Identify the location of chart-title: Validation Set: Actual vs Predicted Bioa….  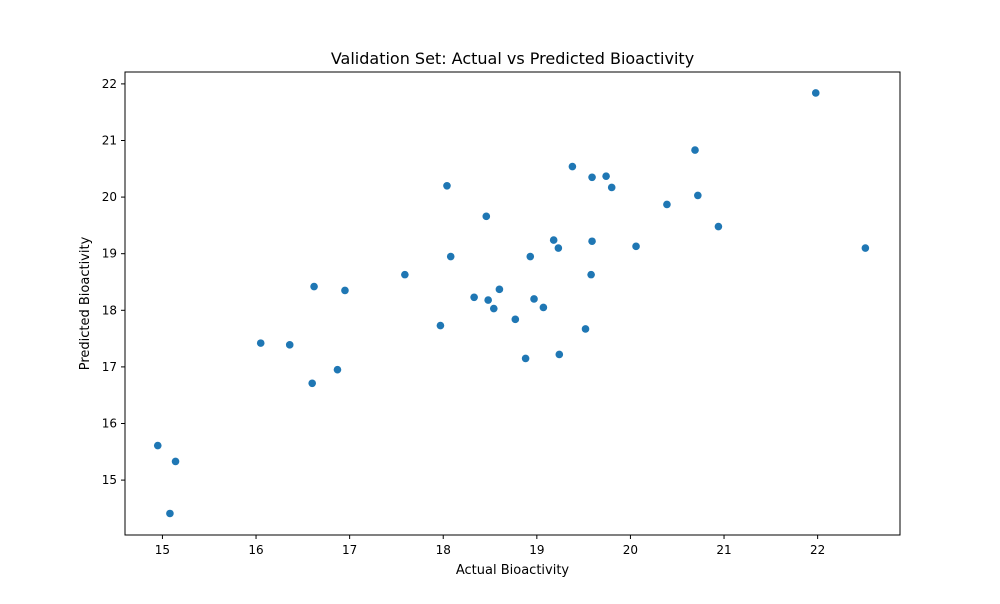
(512, 58).